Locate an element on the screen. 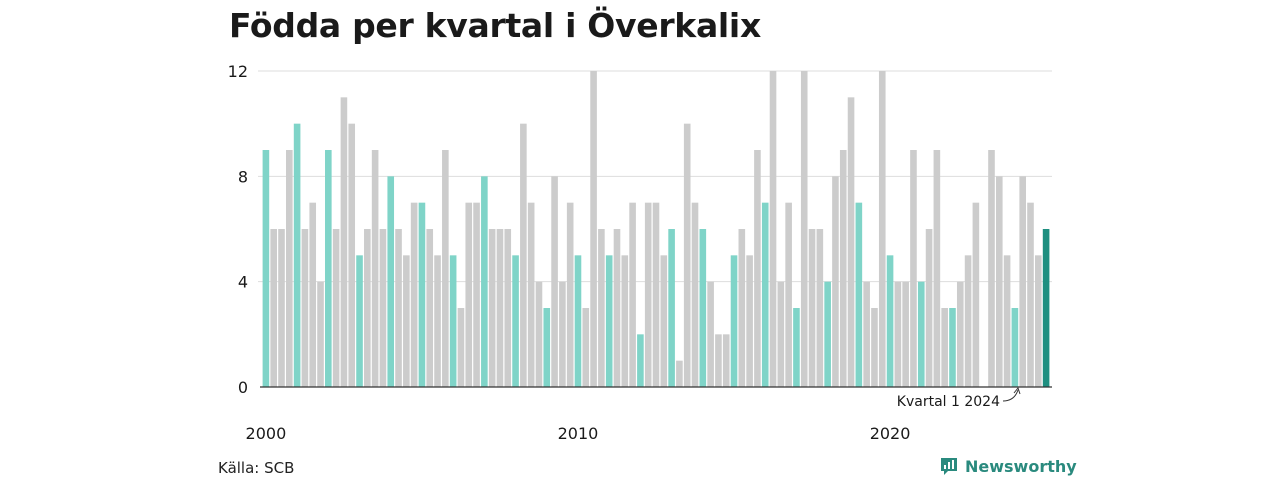 The image size is (1280, 480). newsworthy-icon is located at coordinates (949, 466).